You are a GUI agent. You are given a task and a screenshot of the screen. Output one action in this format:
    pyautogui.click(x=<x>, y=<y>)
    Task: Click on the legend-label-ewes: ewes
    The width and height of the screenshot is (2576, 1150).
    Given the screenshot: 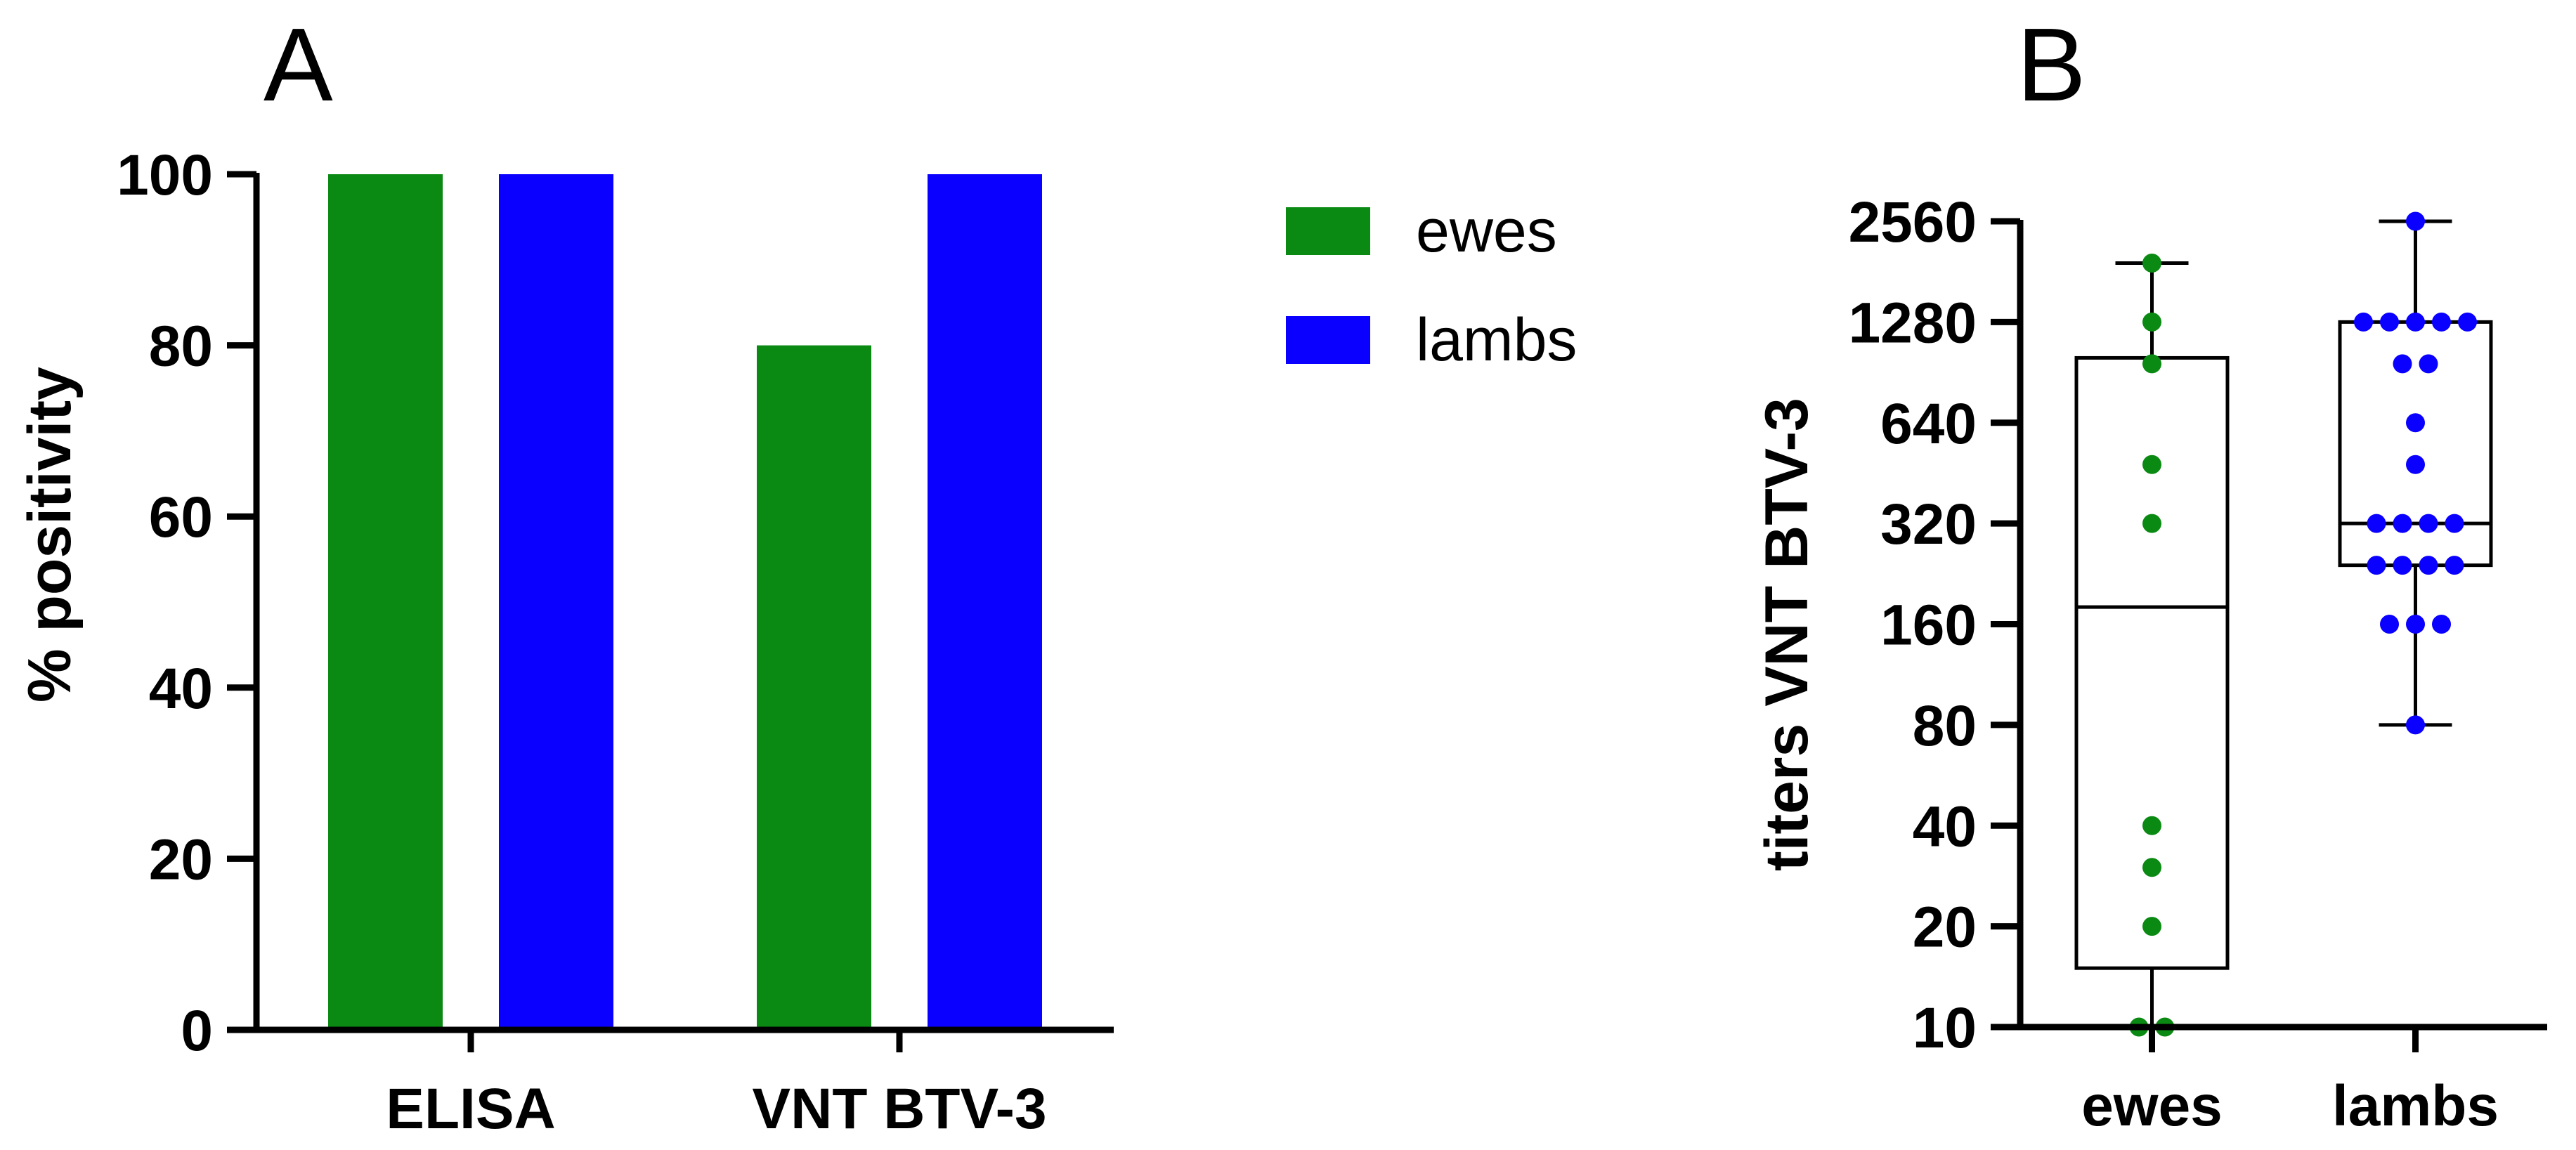 What is the action you would take?
    pyautogui.click(x=1486, y=231)
    